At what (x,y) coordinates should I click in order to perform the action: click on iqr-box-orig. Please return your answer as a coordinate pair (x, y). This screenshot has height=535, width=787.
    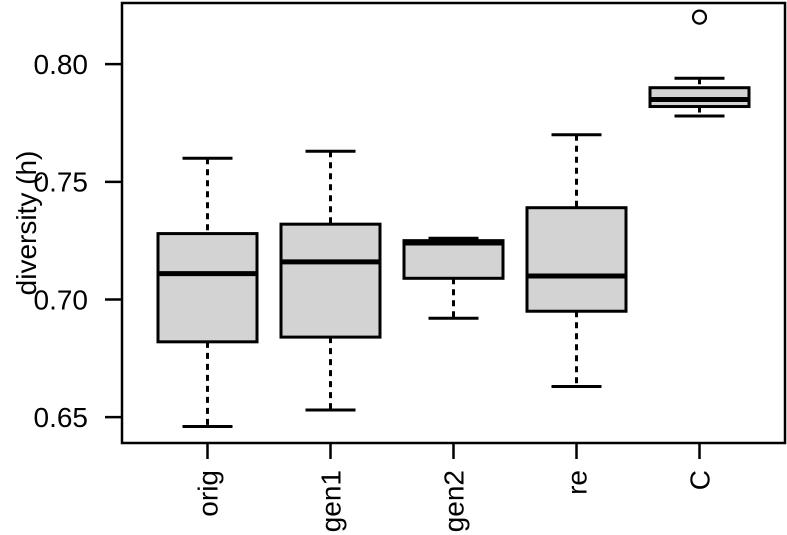
    Looking at the image, I should click on (207, 288).